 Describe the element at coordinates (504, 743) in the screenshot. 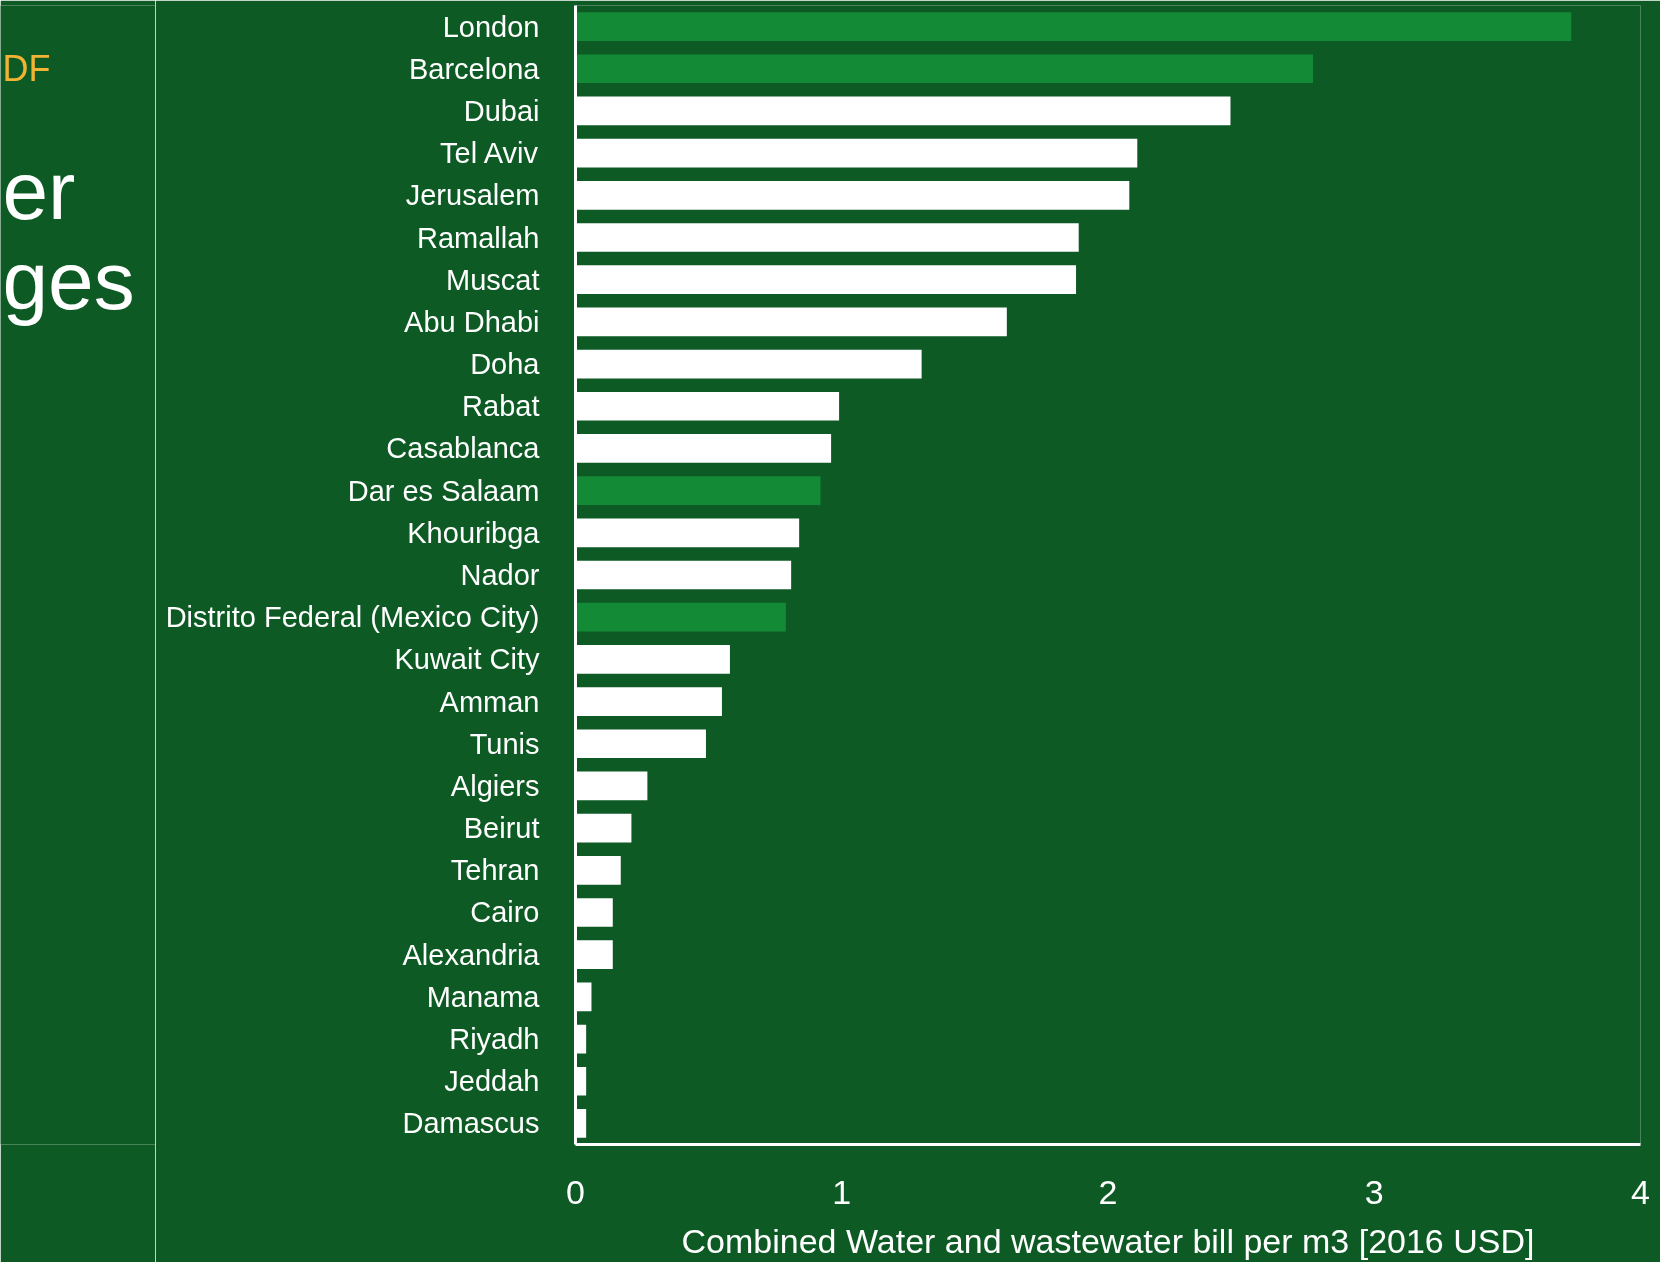

I see `y-tick-label: Tunis` at that location.